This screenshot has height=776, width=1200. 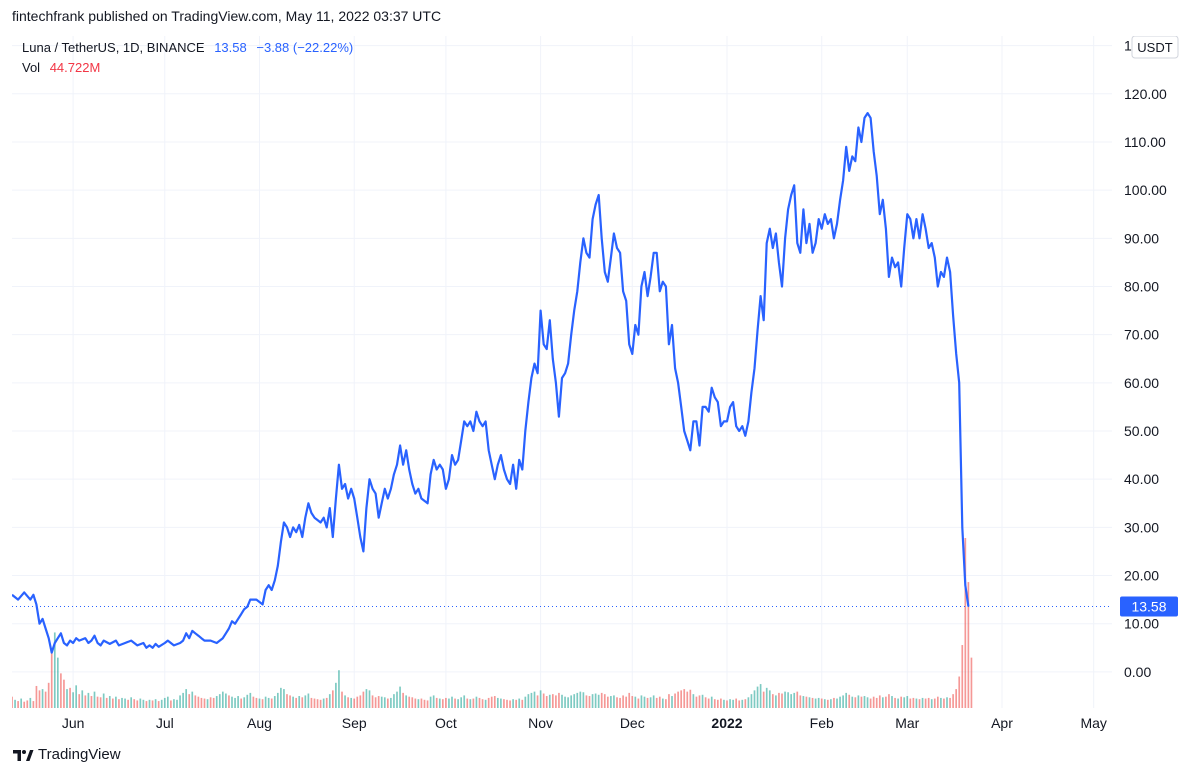 I want to click on brand-name: TradingView, so click(x=79, y=754).